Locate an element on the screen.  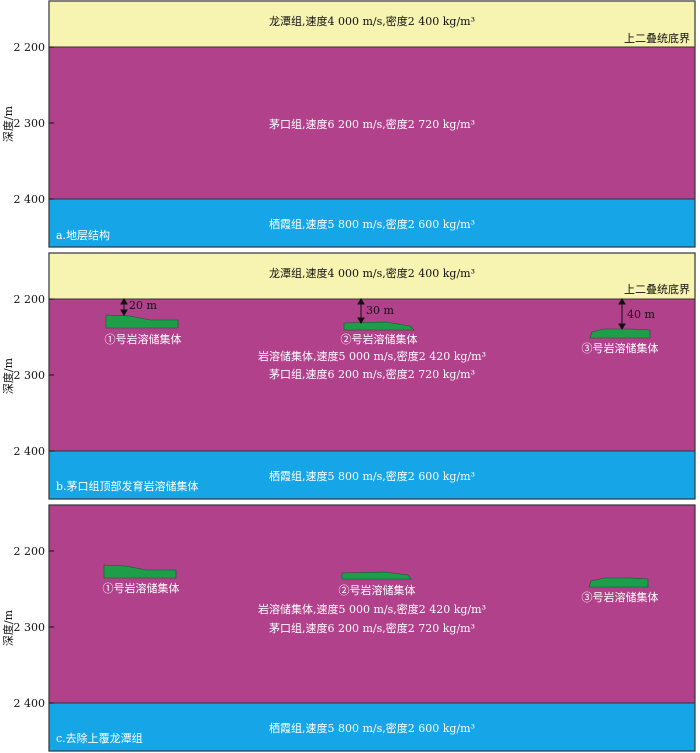
panel-a-tick-label-2400: 2 400 is located at coordinates (30, 199).